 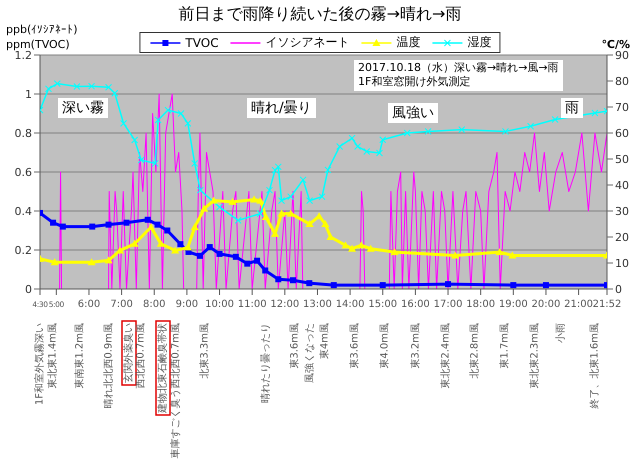 What do you see at coordinates (622, 237) in the screenshot?
I see `y2-tick-label: 20` at bounding box center [622, 237].